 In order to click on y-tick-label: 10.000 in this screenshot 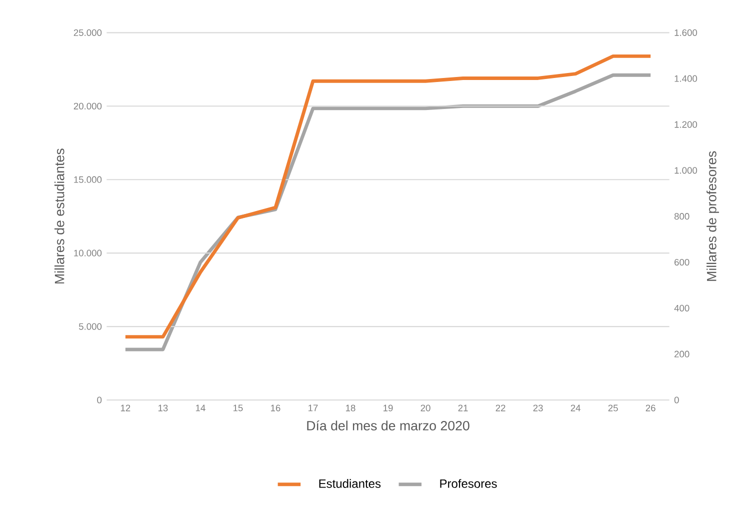, I will do `click(88, 253)`.